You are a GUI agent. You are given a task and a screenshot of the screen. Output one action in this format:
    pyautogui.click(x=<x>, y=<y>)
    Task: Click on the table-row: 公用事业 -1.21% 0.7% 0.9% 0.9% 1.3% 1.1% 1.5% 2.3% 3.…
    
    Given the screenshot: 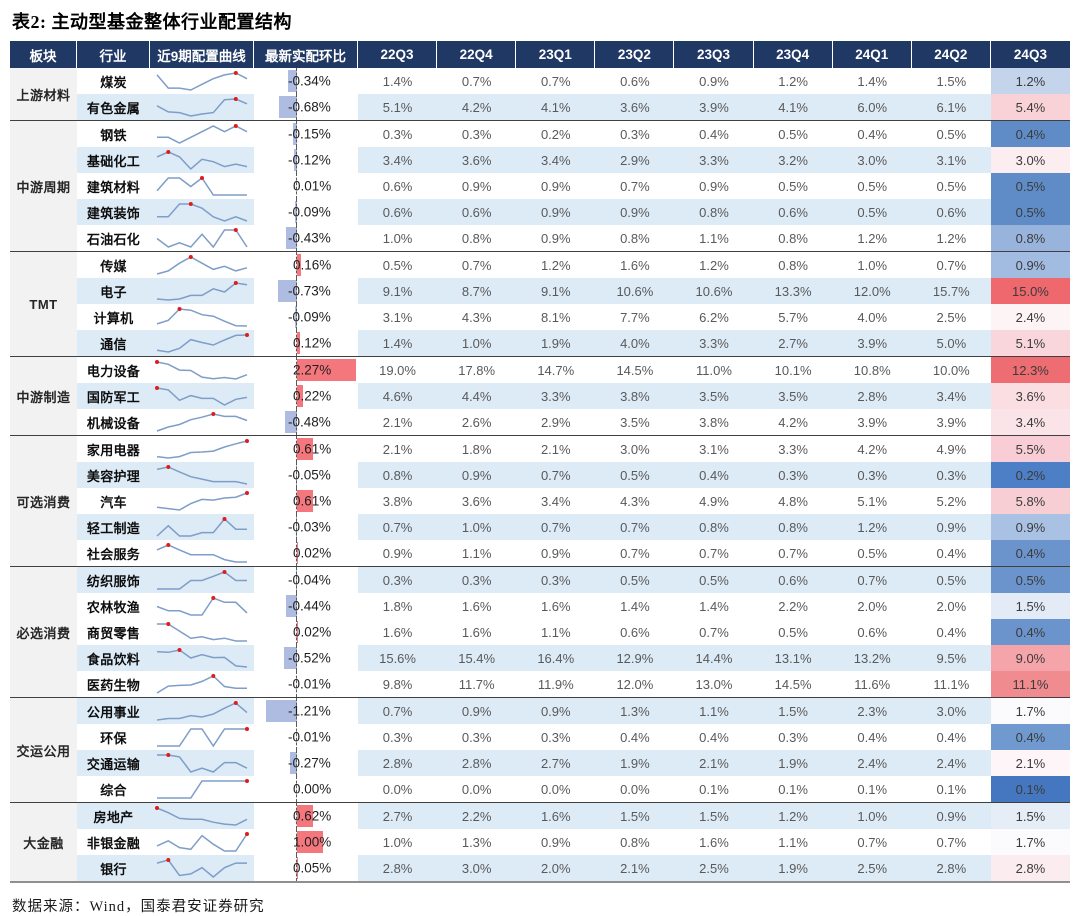 What is the action you would take?
    pyautogui.click(x=573, y=711)
    